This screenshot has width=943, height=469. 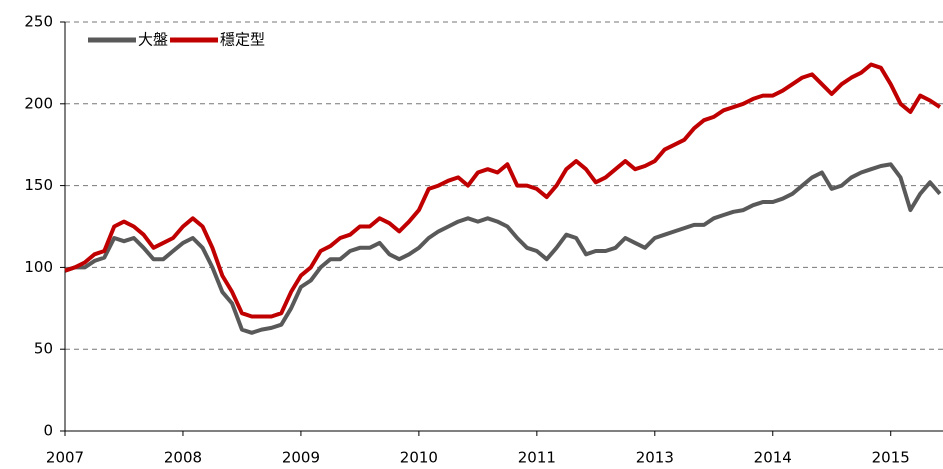 I want to click on y-tick-label: 0, so click(x=48, y=431).